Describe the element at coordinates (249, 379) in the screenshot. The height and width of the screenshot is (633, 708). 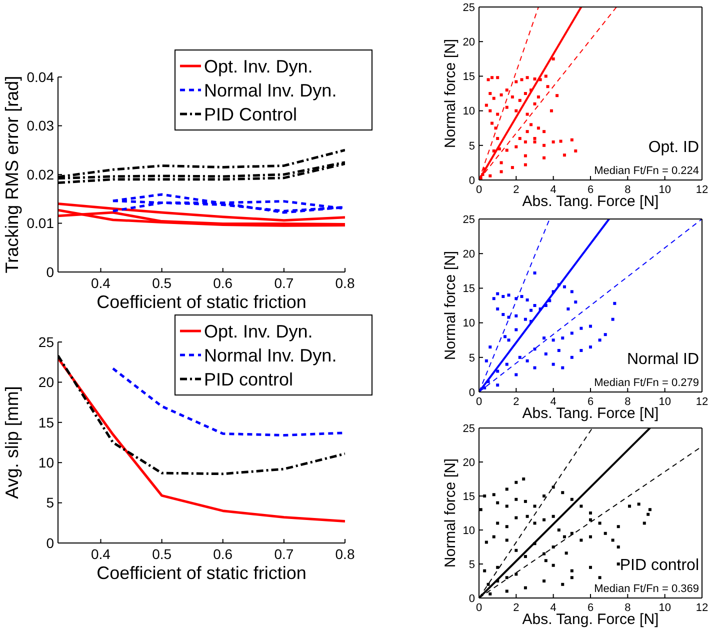
I see `legend-label: PID control` at that location.